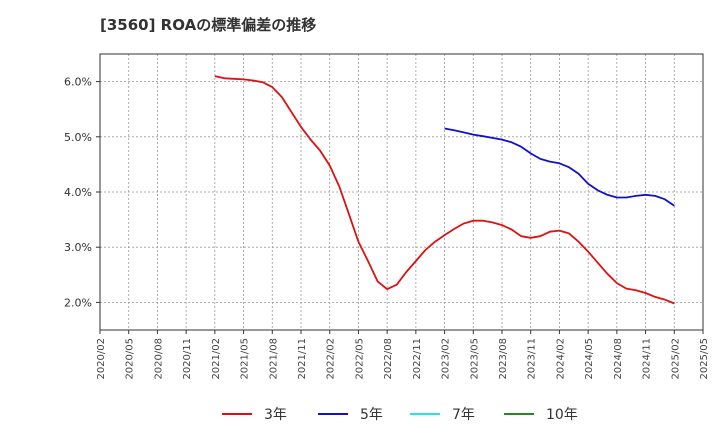 Image resolution: width=720 pixels, height=440 pixels. What do you see at coordinates (359, 359) in the screenshot?
I see `x-tick-label: 2022/05` at bounding box center [359, 359].